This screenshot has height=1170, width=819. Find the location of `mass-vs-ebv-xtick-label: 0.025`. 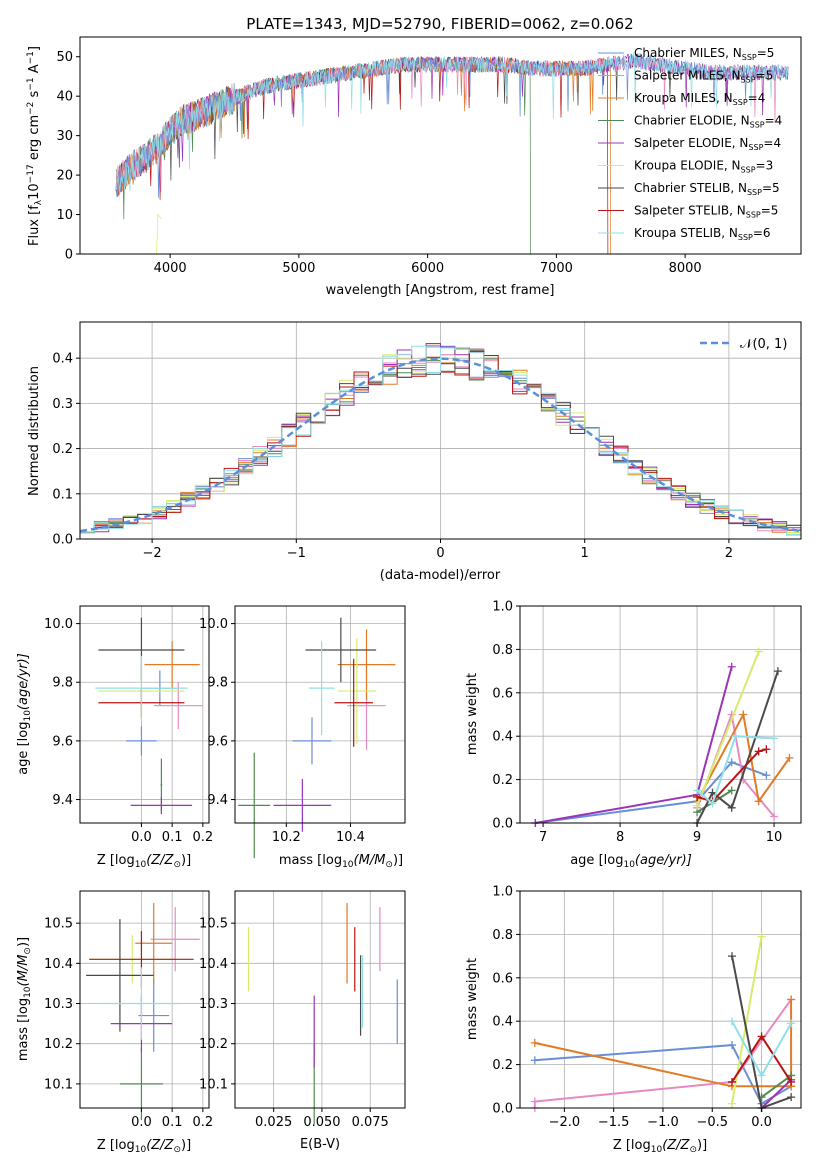

mass-vs-ebv-xtick-label: 0.025 is located at coordinates (273, 1122).